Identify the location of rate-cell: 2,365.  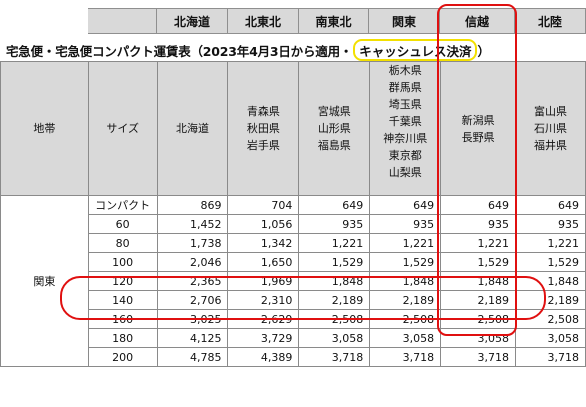
(192, 281).